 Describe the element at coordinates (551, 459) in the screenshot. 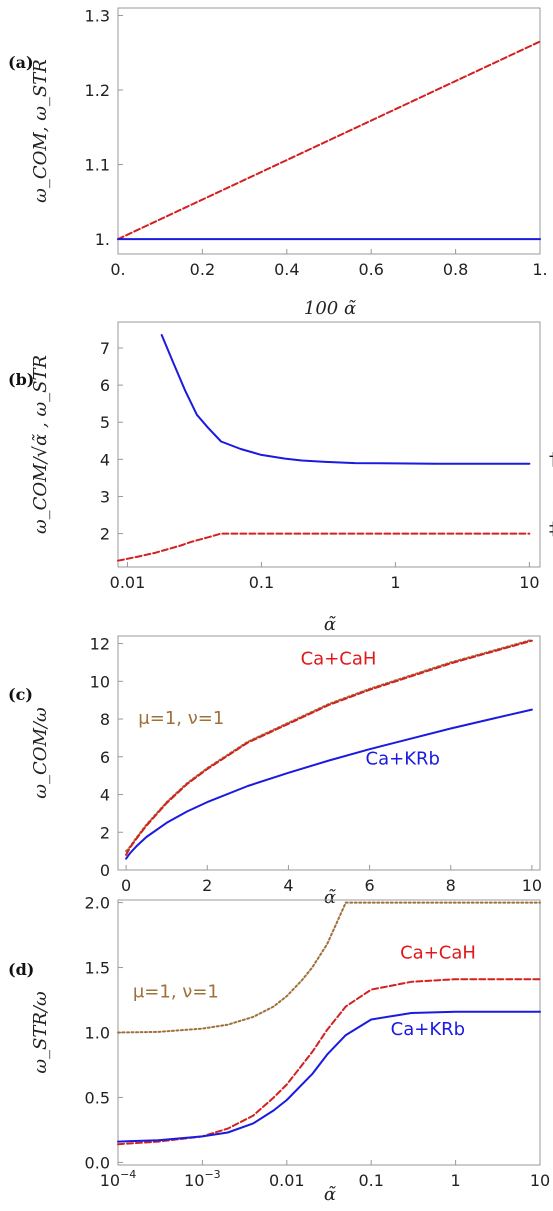

I see `annotation: †` at that location.